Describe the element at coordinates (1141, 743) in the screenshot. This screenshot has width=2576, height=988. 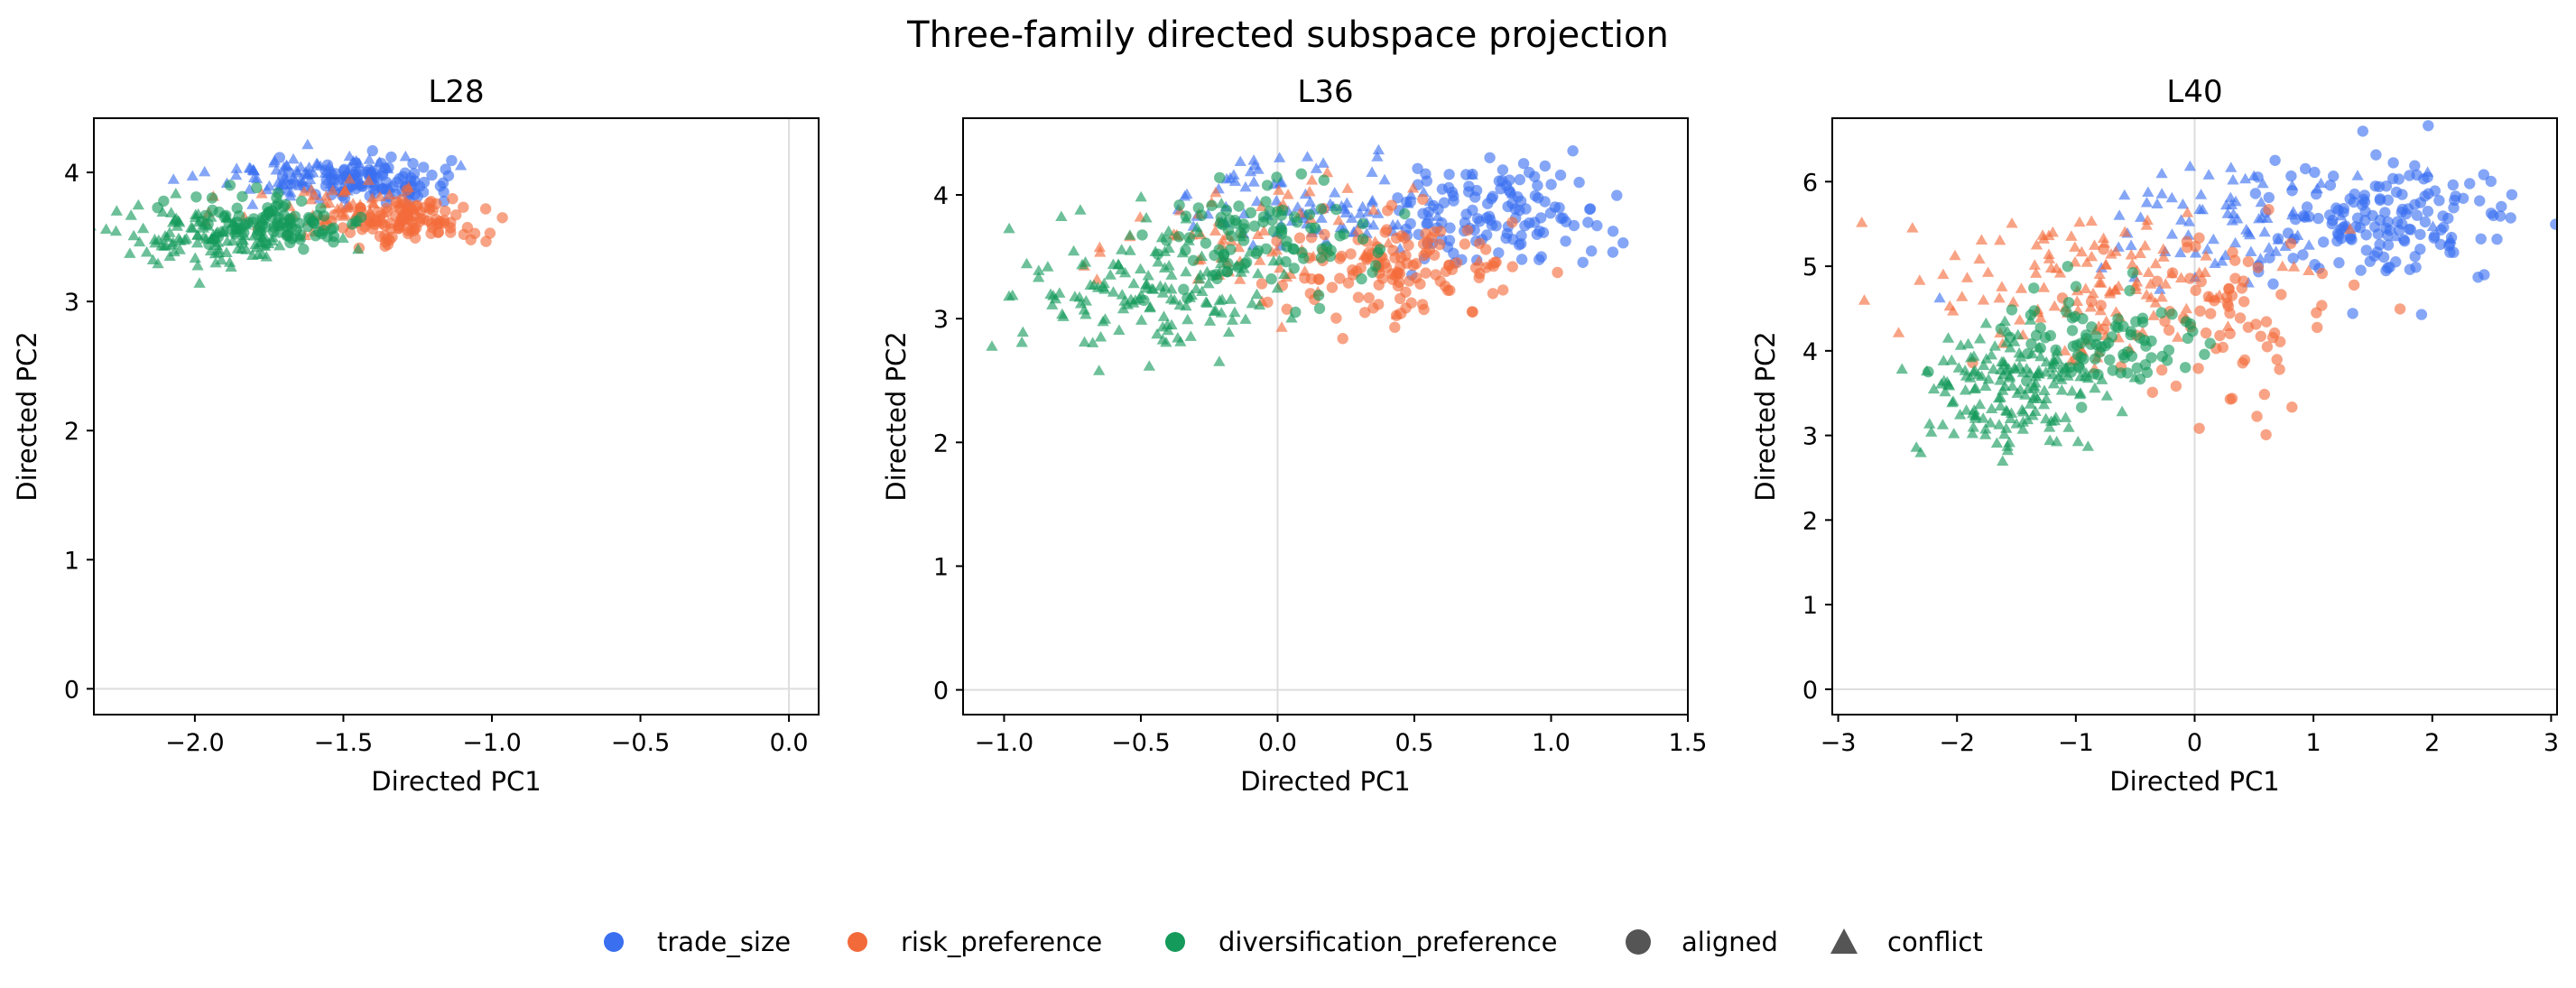
I see `x-tick-label: −0.5` at that location.